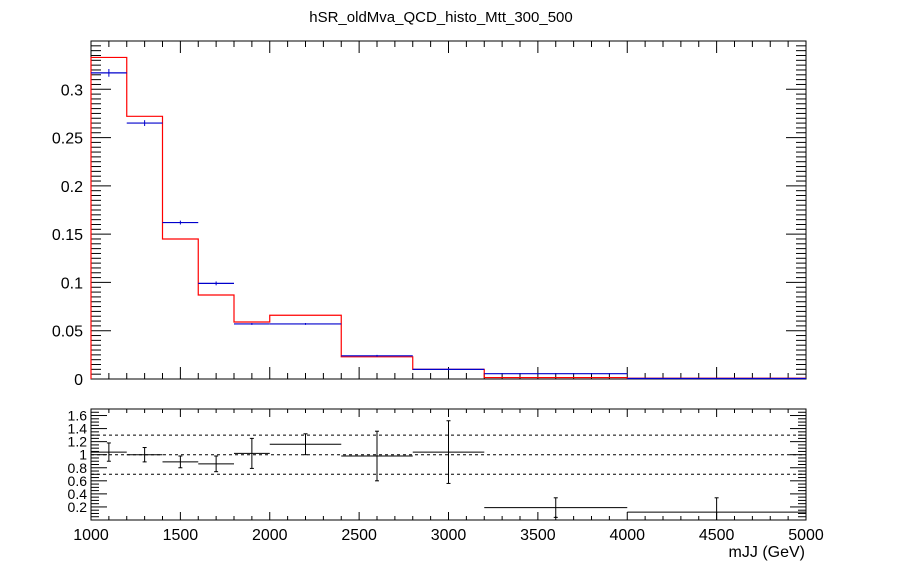  I want to click on x-tick-label: 3500, so click(538, 535).